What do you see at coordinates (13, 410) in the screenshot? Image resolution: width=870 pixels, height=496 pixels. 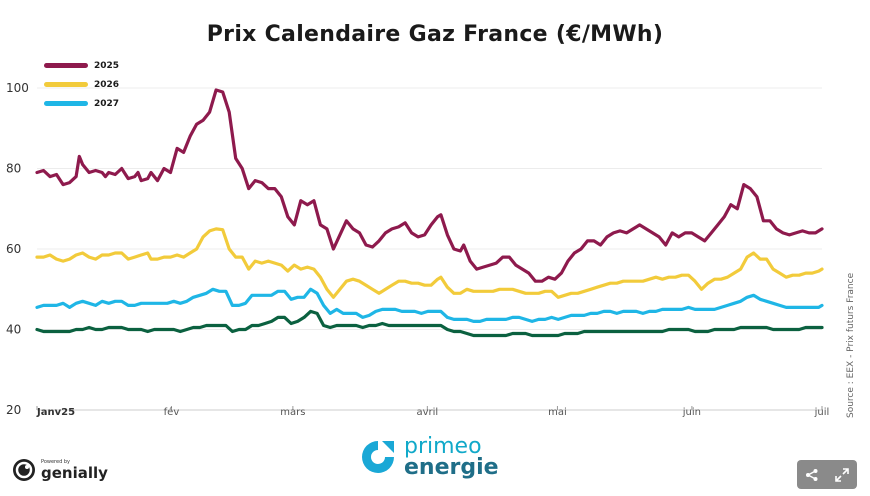 I see `y-tick-label: 20` at bounding box center [13, 410].